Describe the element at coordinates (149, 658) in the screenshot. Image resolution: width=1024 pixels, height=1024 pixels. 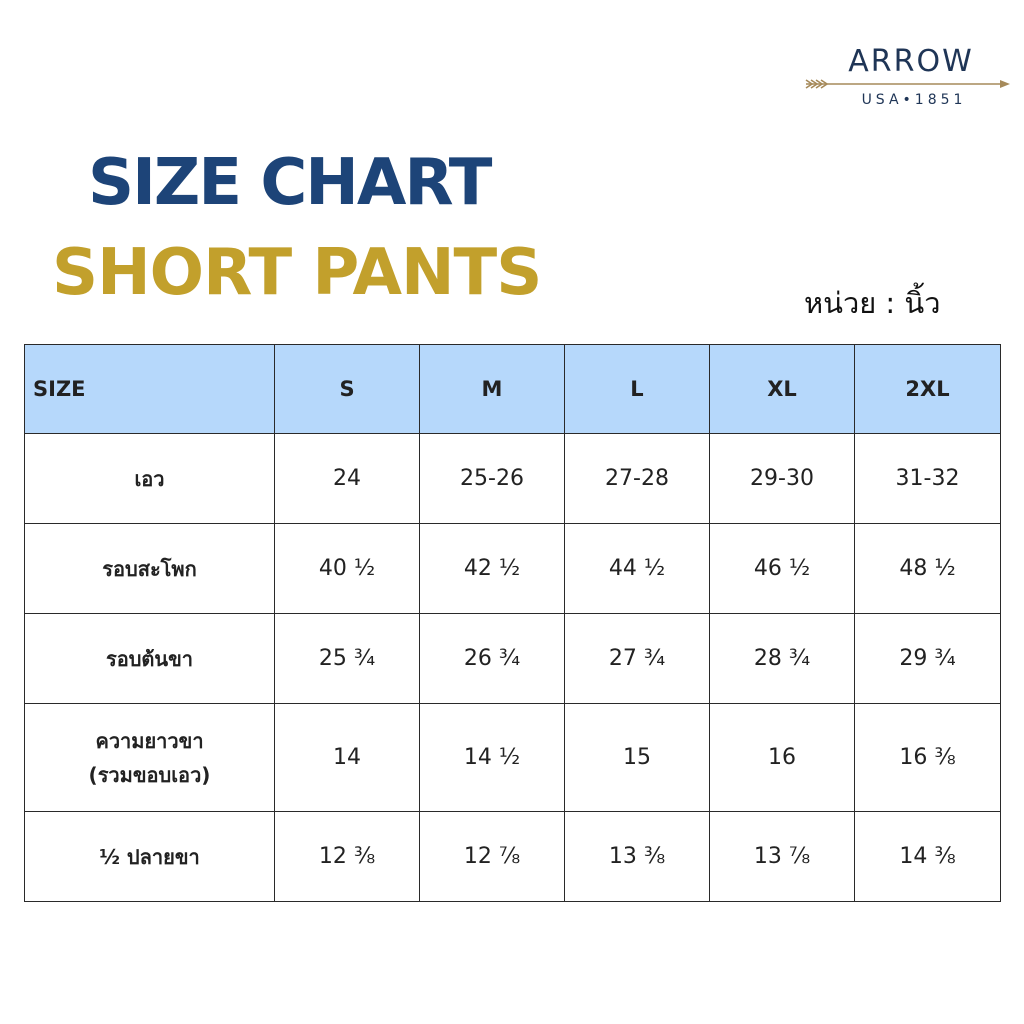
I see `row-label: รอบต้นขา` at that location.